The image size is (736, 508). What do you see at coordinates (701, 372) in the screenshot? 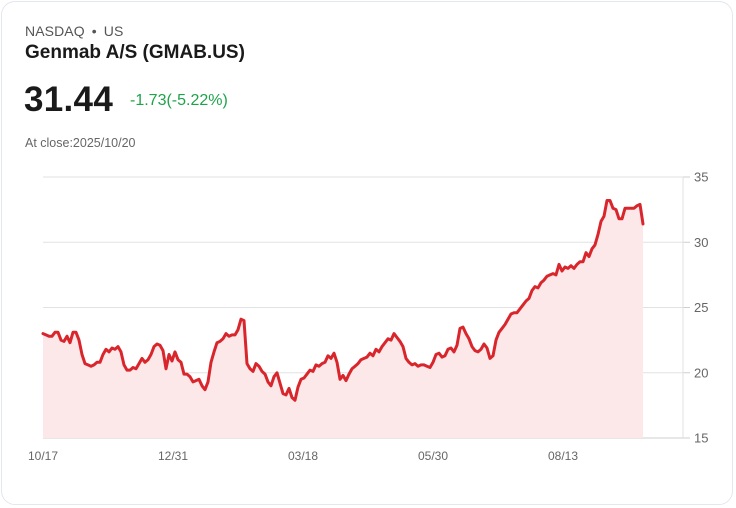
I see `y-tick-label: 20` at bounding box center [701, 372].